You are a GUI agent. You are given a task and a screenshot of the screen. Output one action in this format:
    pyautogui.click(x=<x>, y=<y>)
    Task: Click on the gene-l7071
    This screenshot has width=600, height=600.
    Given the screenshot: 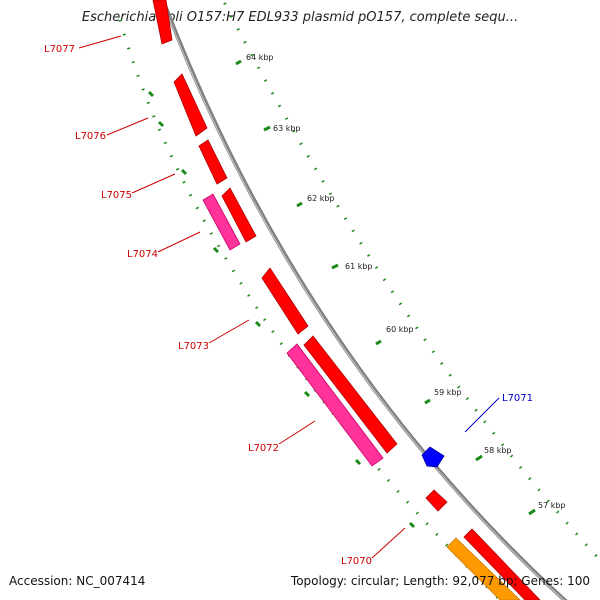 What is the action you would take?
    pyautogui.click(x=433, y=457)
    